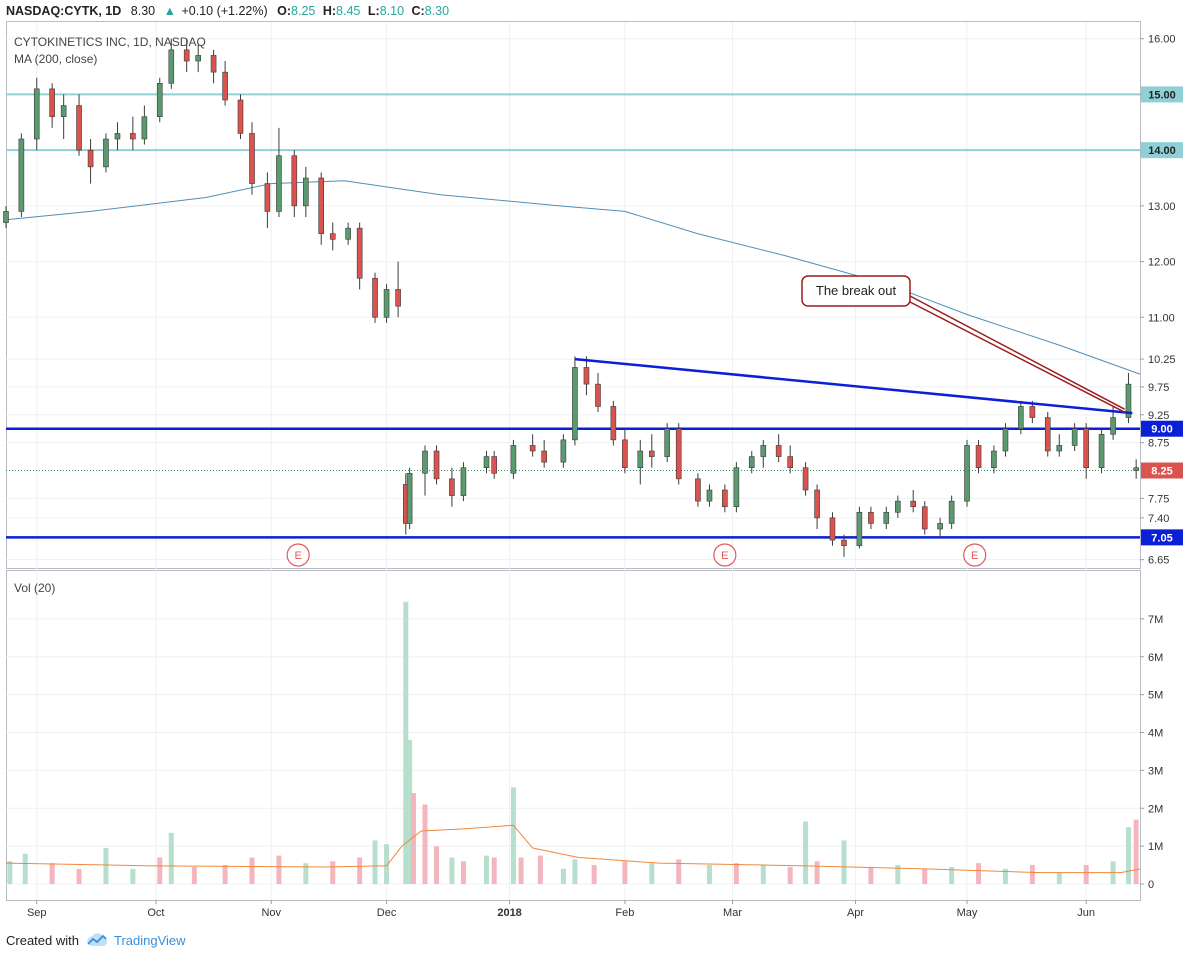 Image resolution: width=1185 pixels, height=955 pixels. I want to click on time-axis: Sep Oct Nov Dec 2018 Feb Mar Apr May Jun, so click(561, 909).